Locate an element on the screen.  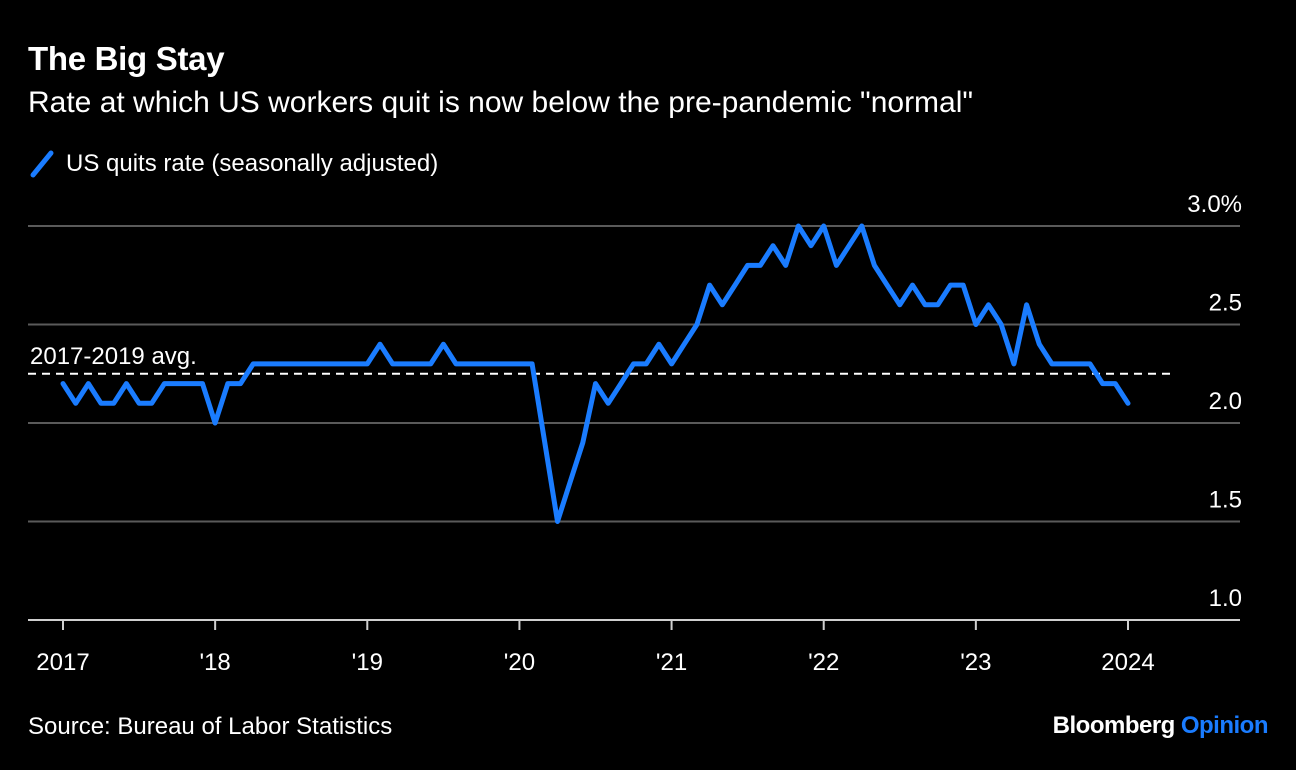
y-axis-labels: 3.0% 2.5 2.0 1.5 1.0 is located at coordinates (1214, 401).